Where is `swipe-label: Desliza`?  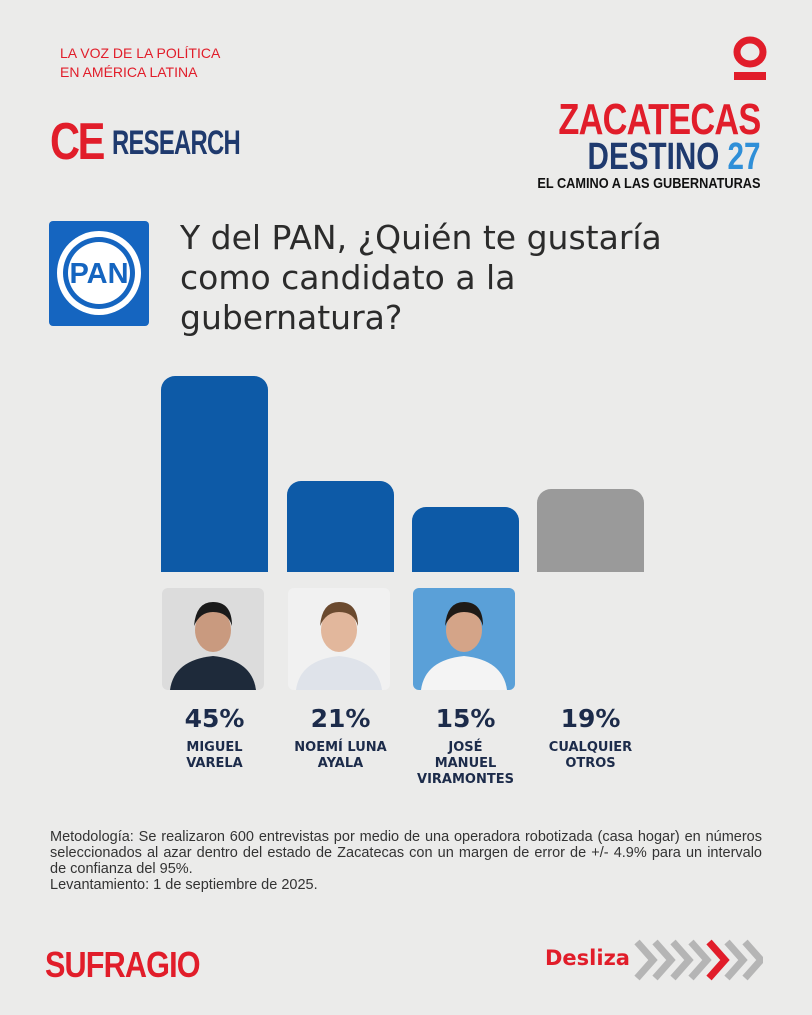 swipe-label: Desliza is located at coordinates (587, 958).